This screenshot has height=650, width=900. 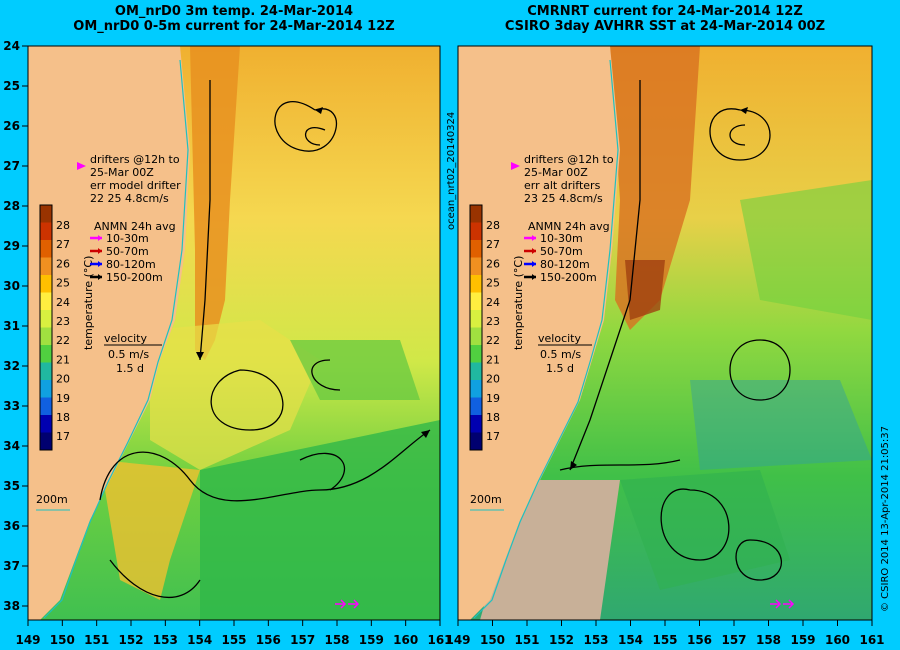 I want to click on colorbar-tick-label: 19, so click(x=493, y=398).